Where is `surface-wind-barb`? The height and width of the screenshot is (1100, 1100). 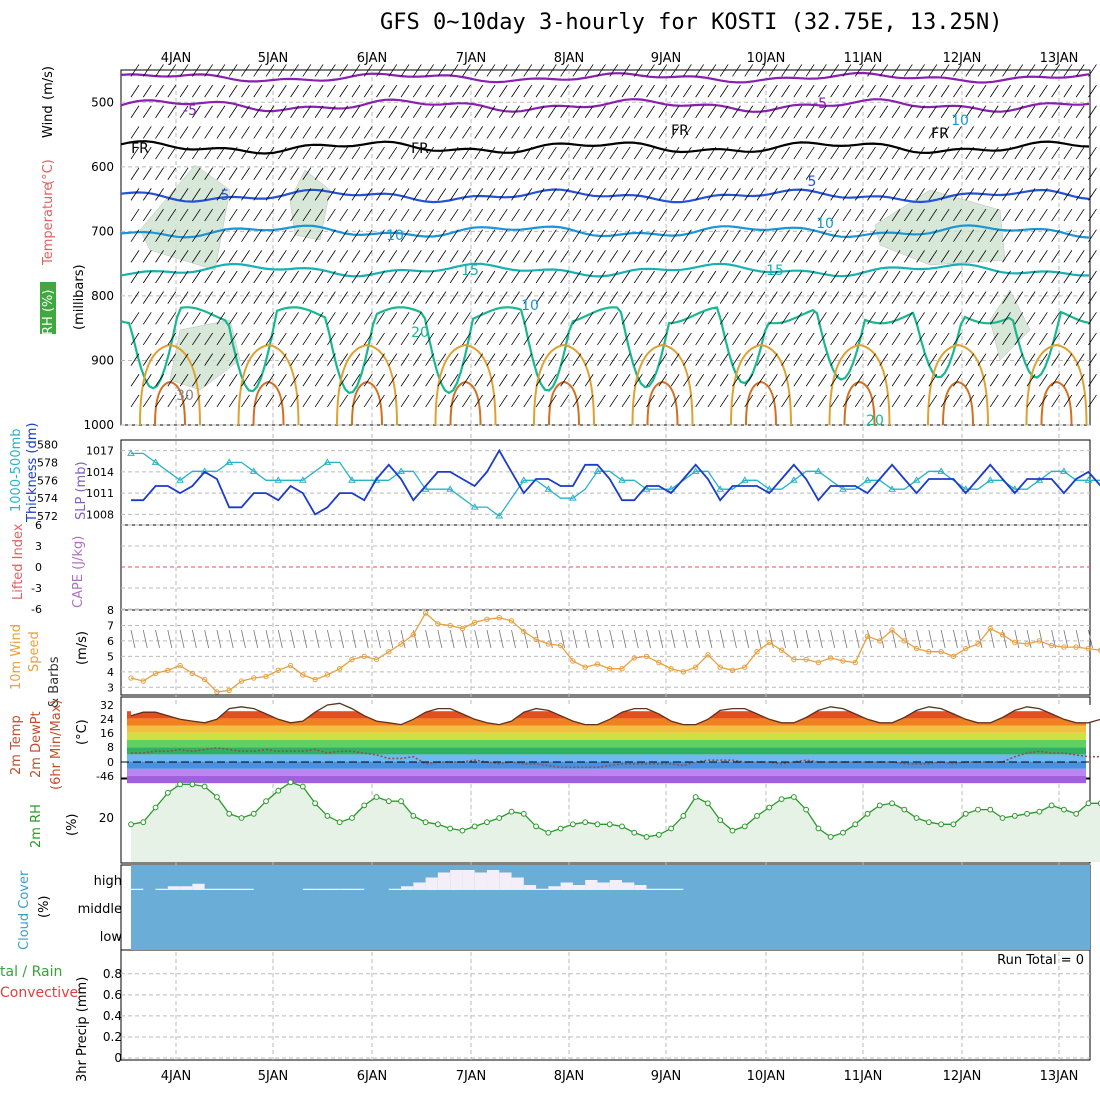
surface-wind-barb is located at coordinates (955, 639).